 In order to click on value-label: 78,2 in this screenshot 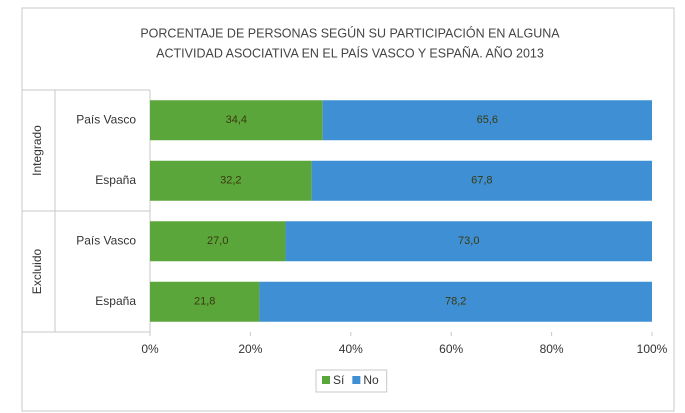, I will do `click(455, 302)`.